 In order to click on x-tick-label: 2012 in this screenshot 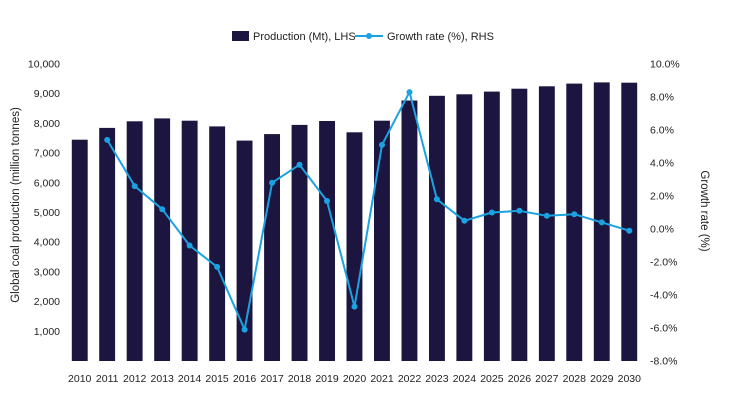, I will do `click(135, 379)`.